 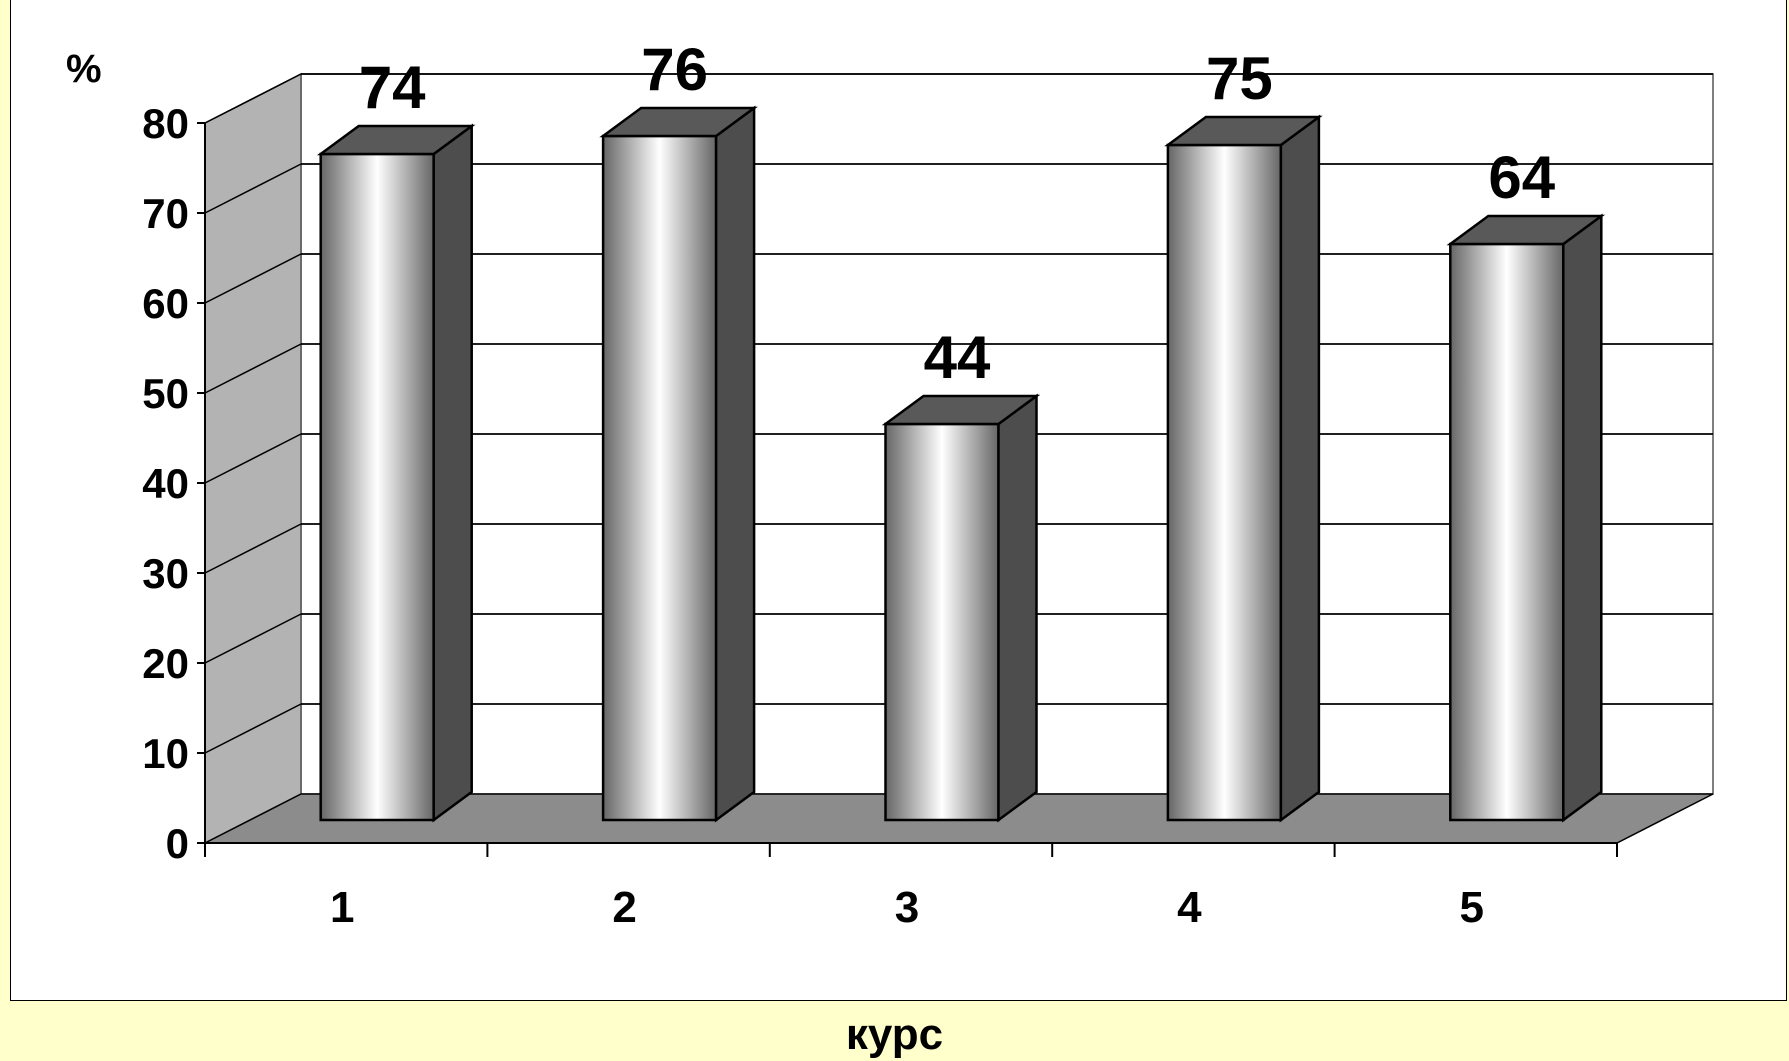 I want to click on data-label: 76, so click(x=674, y=69).